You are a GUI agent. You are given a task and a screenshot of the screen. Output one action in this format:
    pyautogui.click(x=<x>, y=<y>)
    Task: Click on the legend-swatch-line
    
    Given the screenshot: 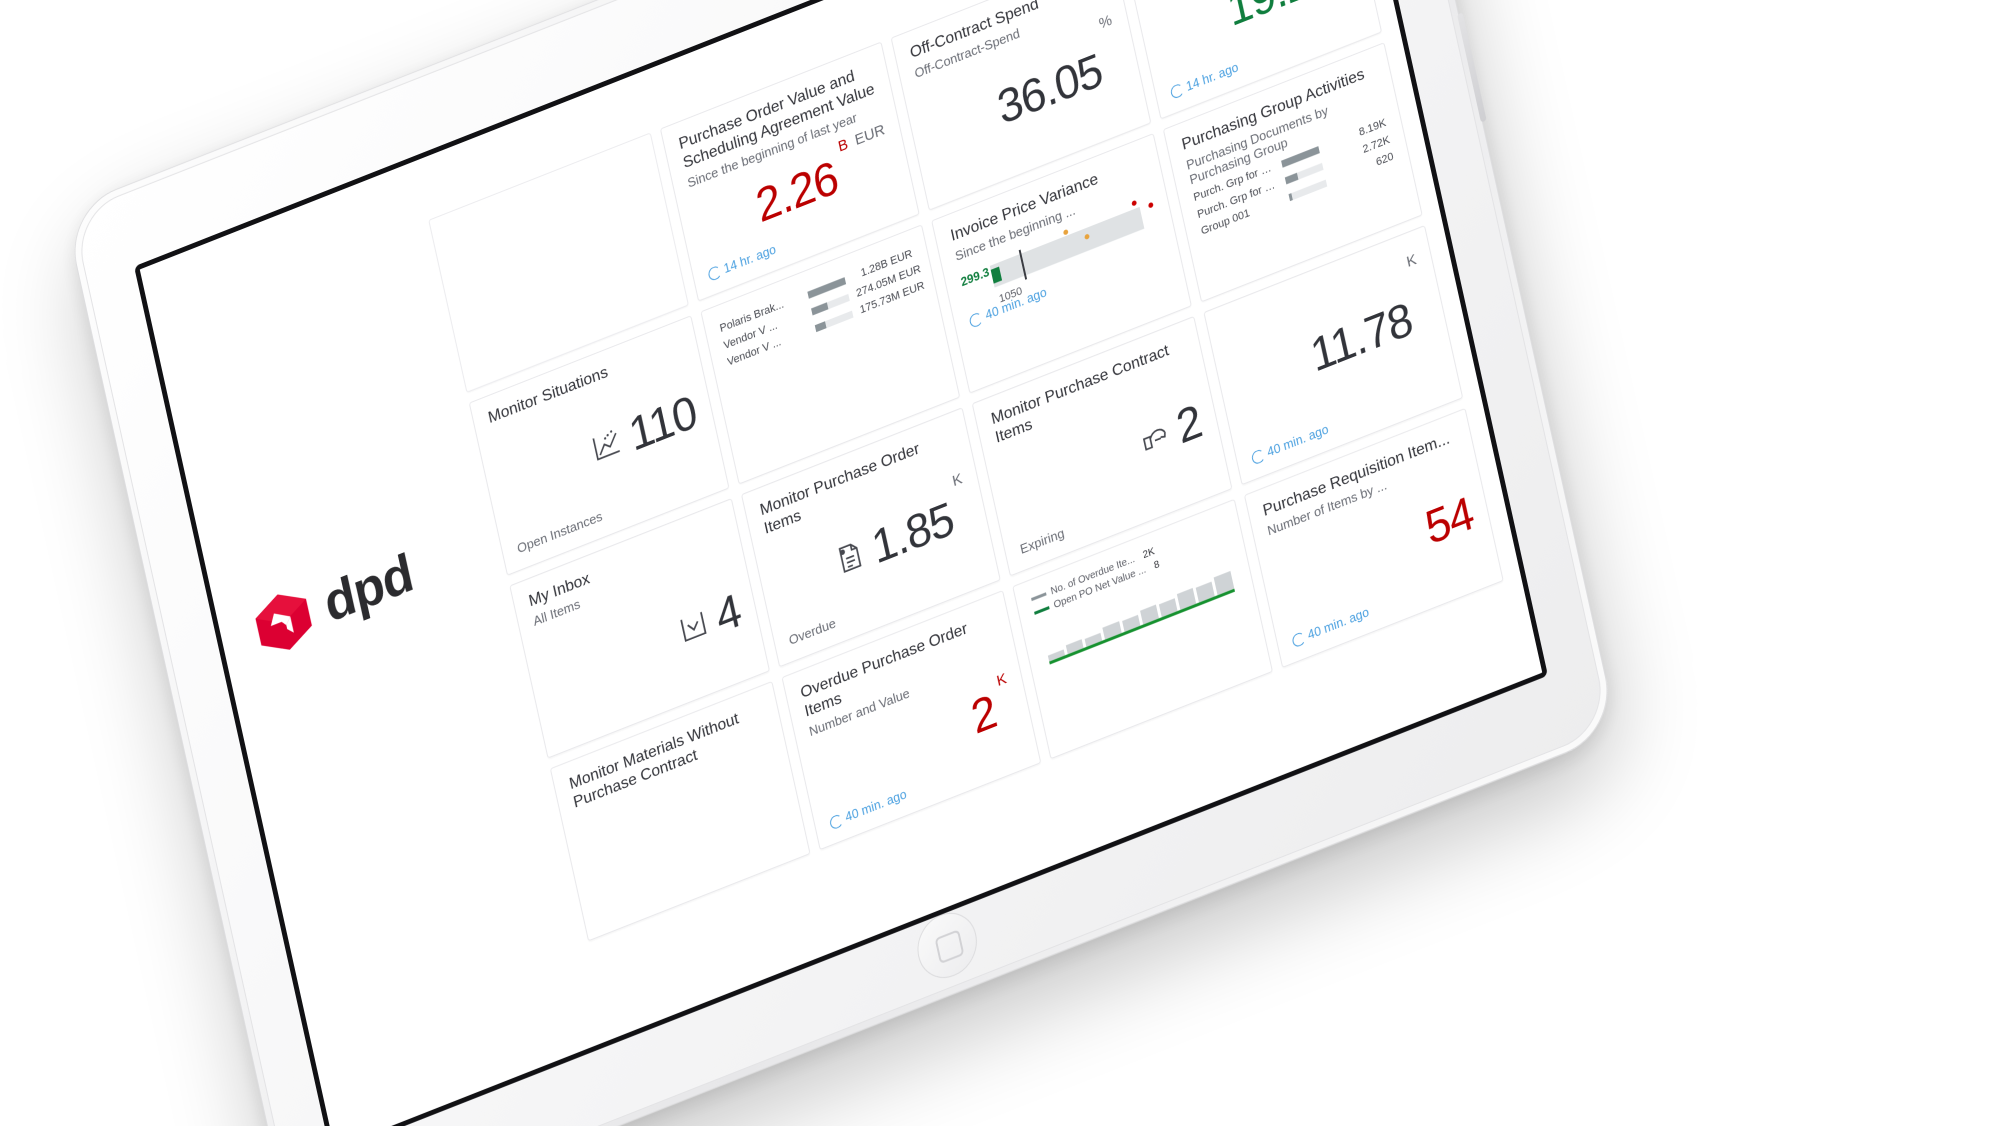 What is the action you would take?
    pyautogui.click(x=1042, y=610)
    